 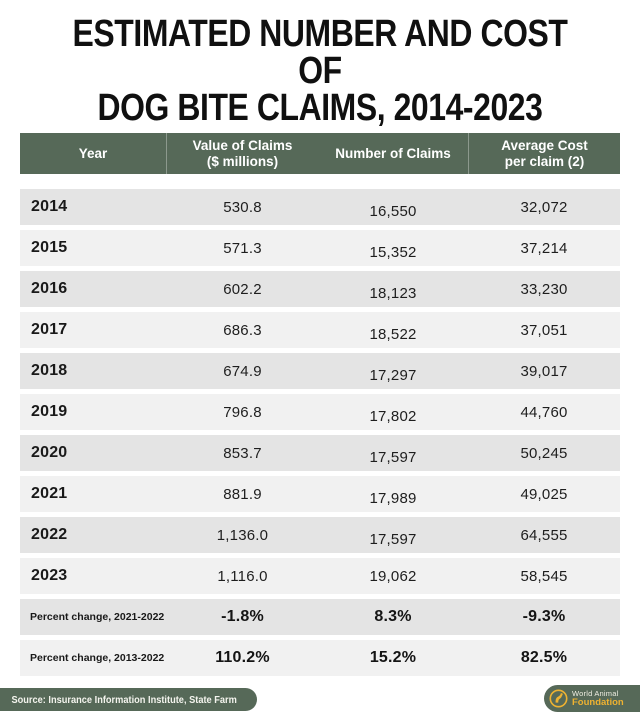 I want to click on average-cost-cell: 37,051, so click(x=544, y=330).